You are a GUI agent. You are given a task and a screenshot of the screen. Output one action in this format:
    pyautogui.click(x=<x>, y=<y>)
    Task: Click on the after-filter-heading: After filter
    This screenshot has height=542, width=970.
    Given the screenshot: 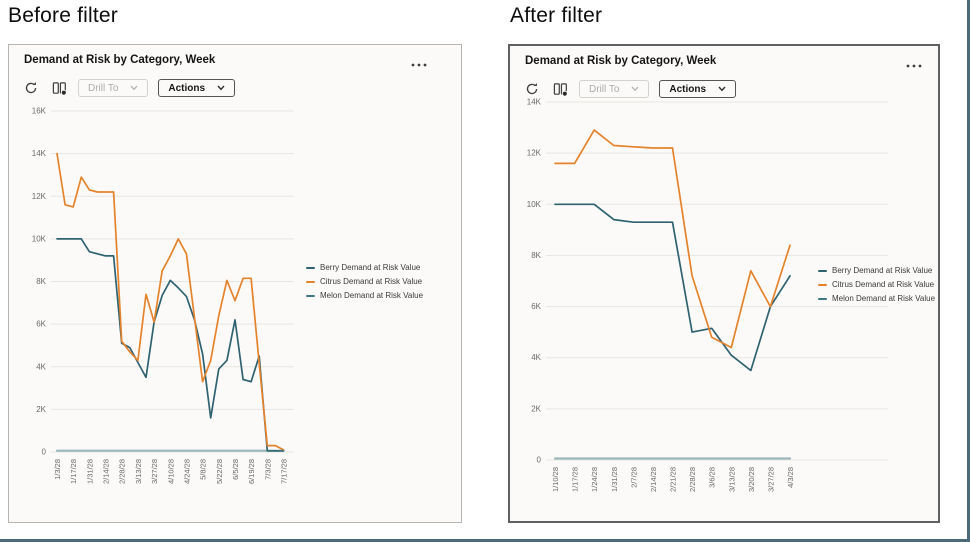 What is the action you would take?
    pyautogui.click(x=556, y=15)
    